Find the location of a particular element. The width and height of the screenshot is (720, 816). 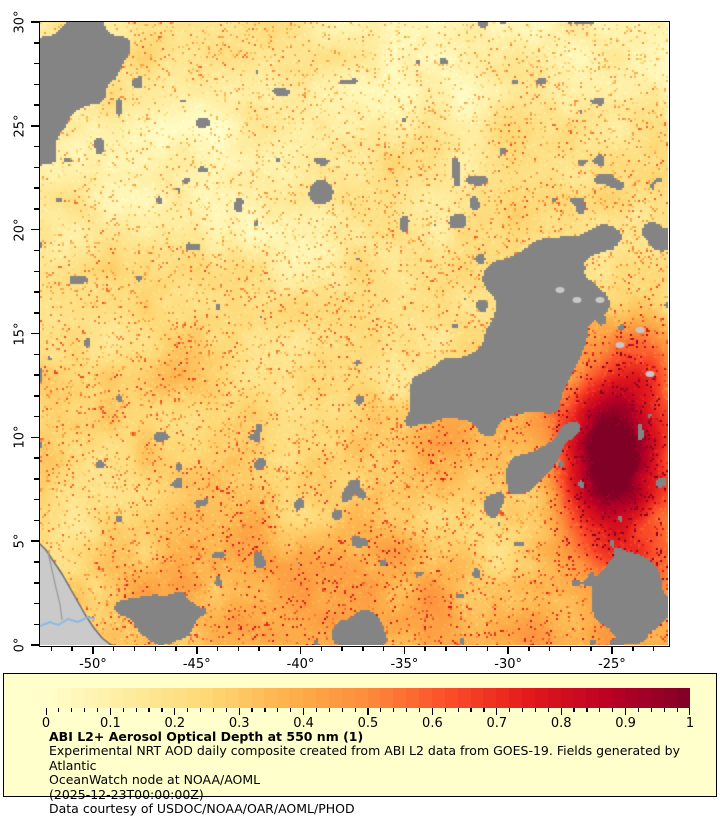

colorbar-tick-label: 1 is located at coordinates (690, 723).